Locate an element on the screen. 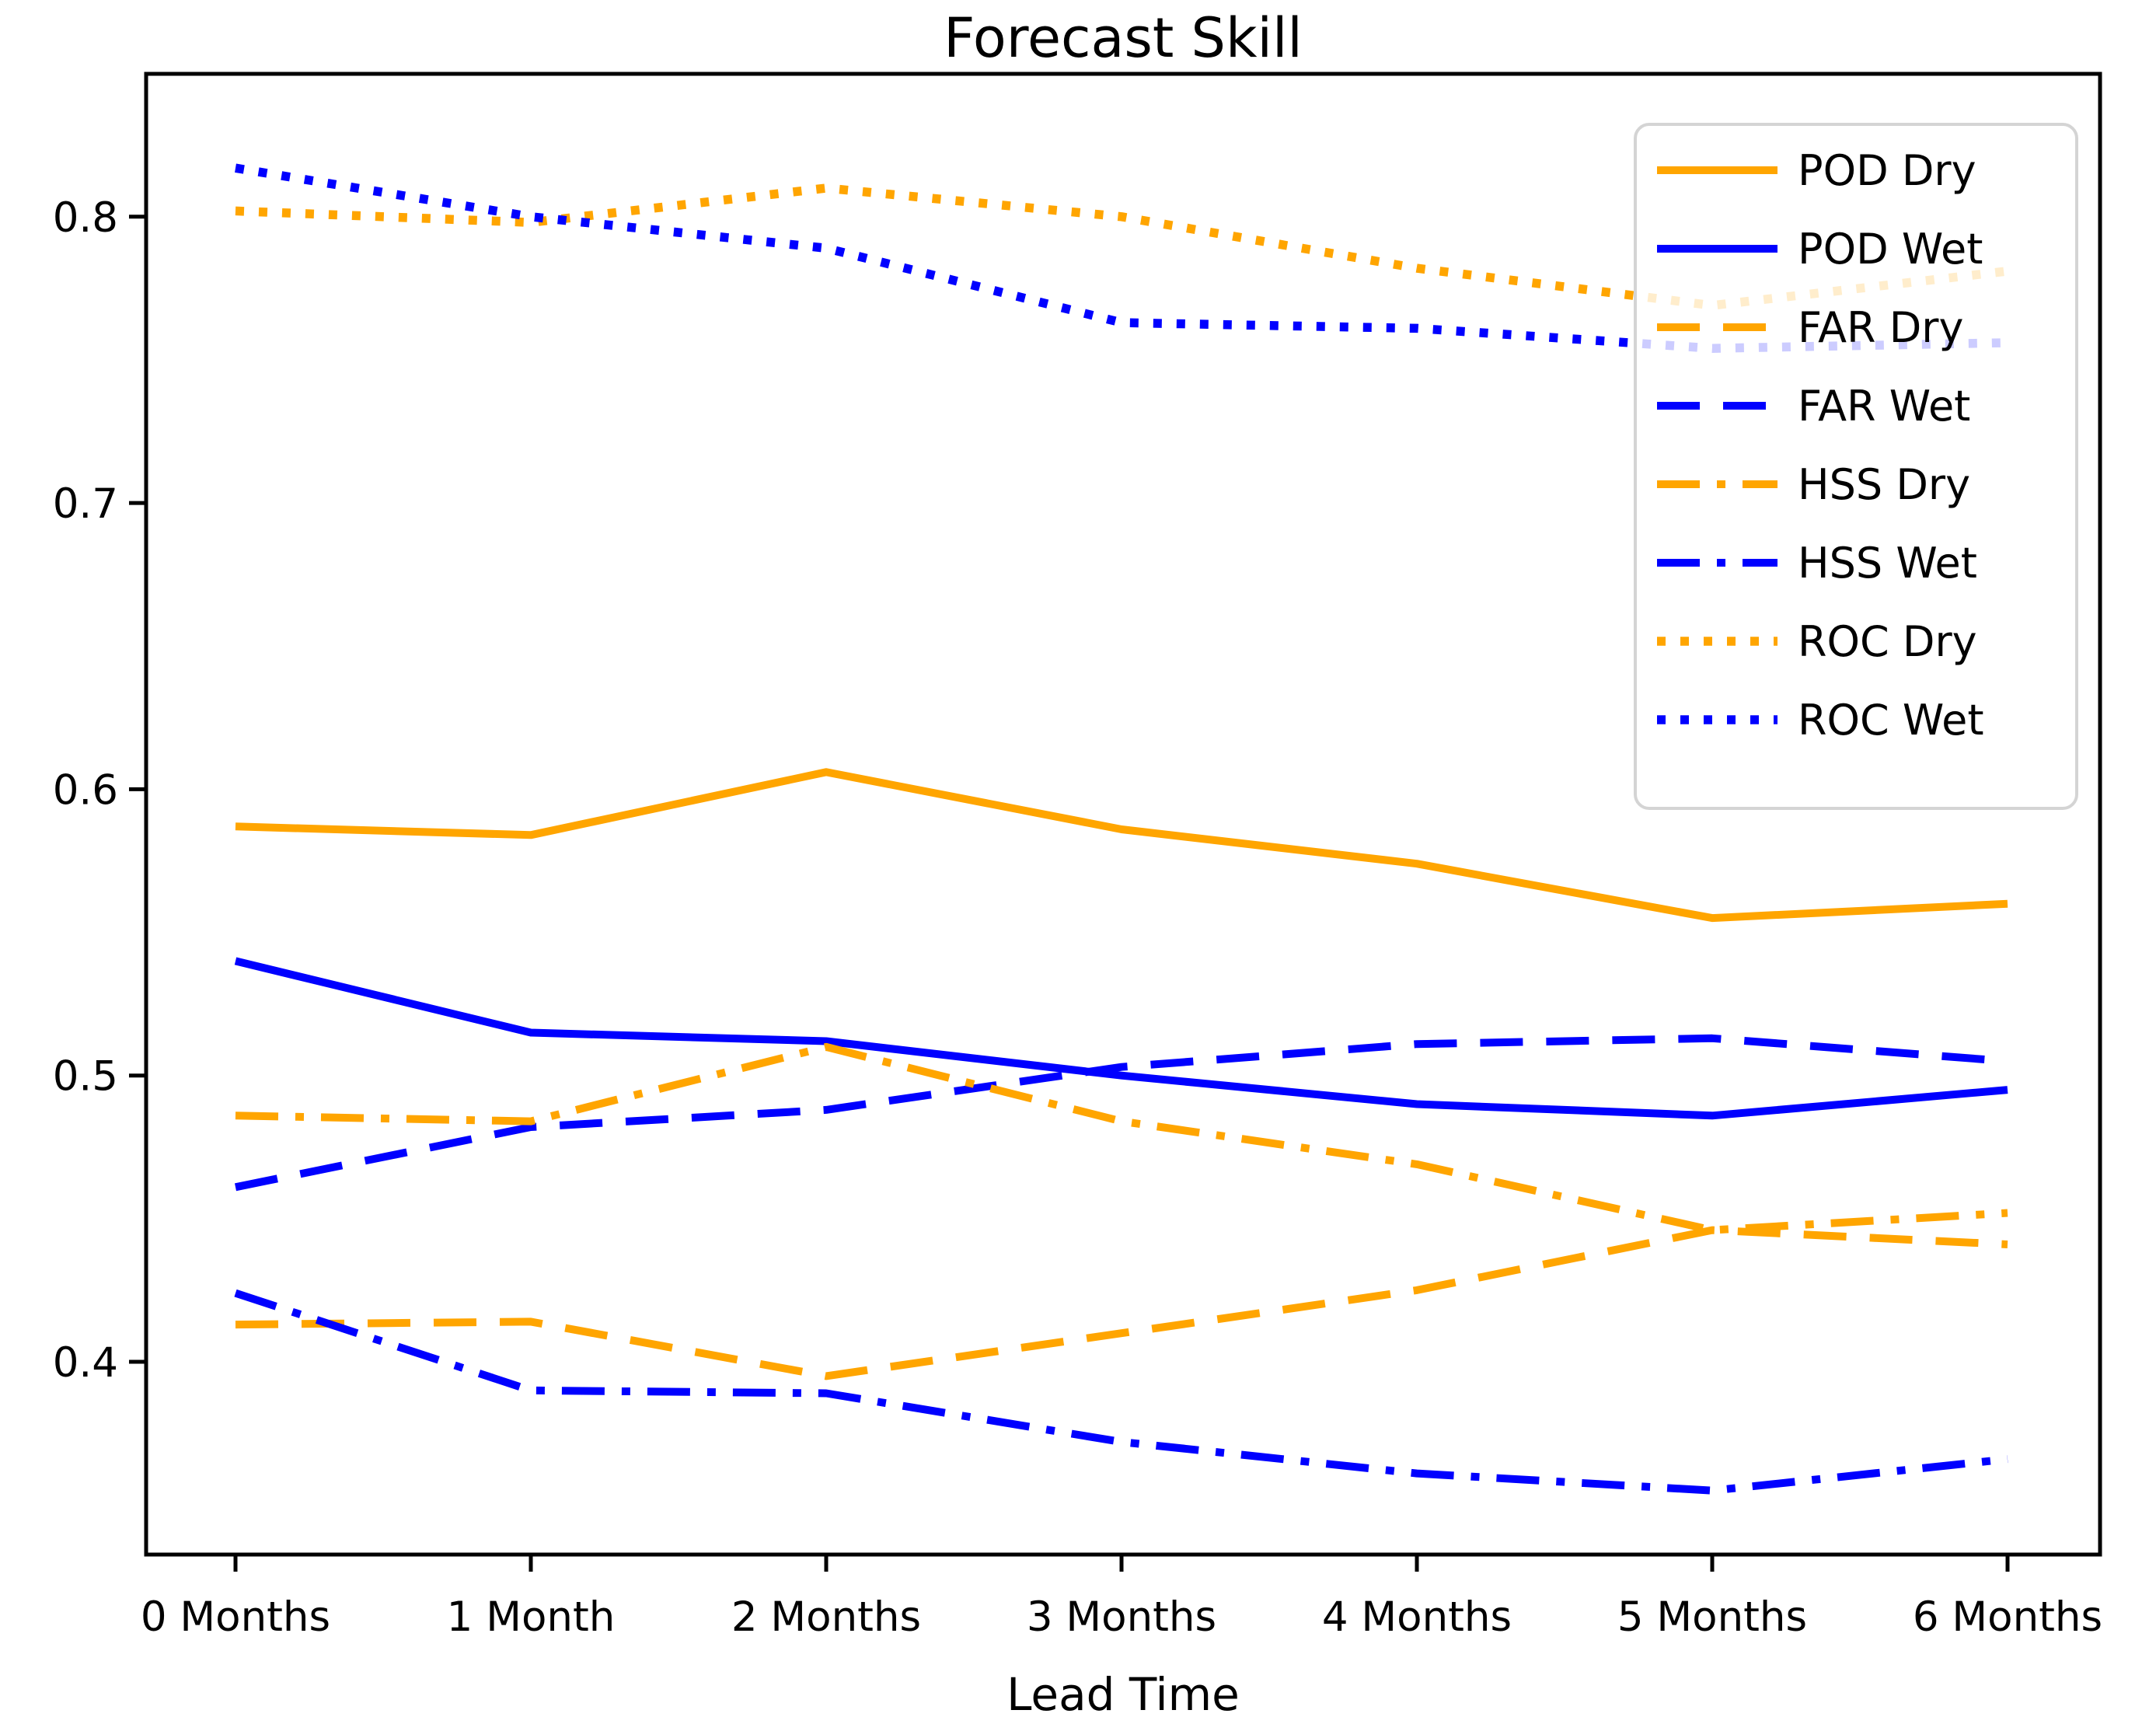  y-axis-ticks: 0.4 0.5 0.6 0.7 0.8 is located at coordinates (99, 790).